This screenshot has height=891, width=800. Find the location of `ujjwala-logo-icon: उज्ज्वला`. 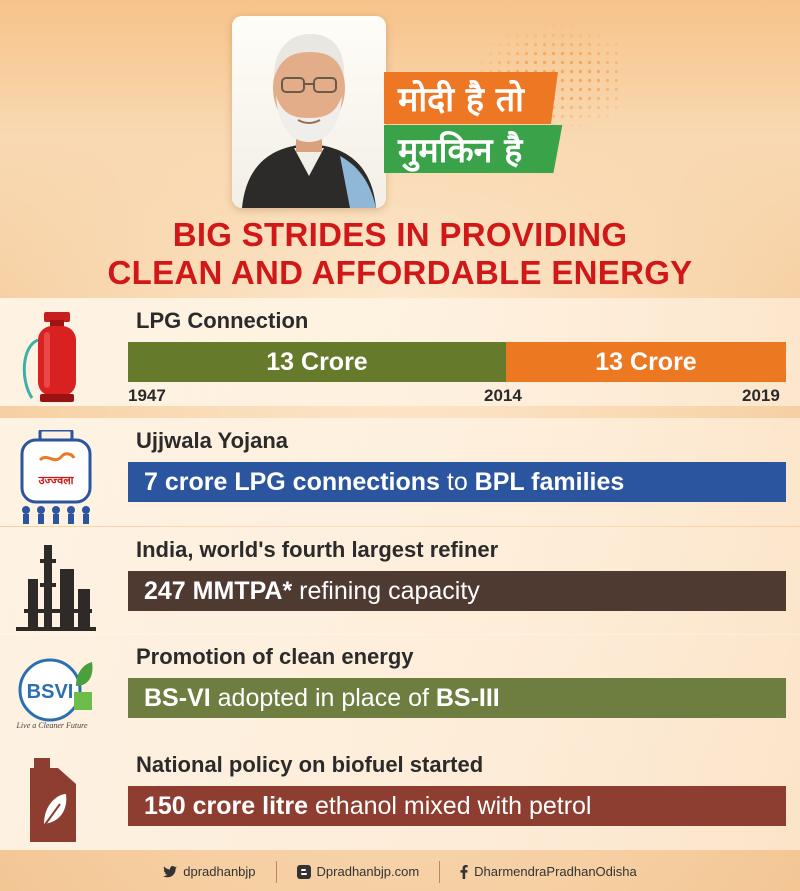

ujjwala-logo-icon: उज्ज्वला is located at coordinates (56, 476).